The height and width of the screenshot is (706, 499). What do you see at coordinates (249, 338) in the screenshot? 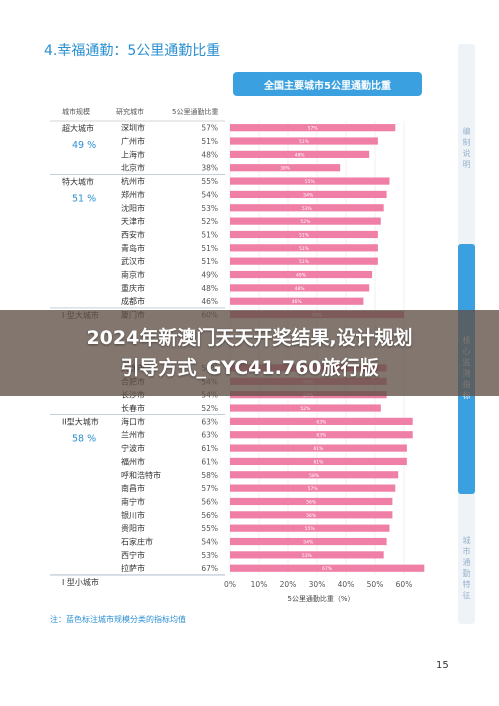
I see `banner-line-1: 2024年新澳门天天开奖结果,设计规划` at bounding box center [249, 338].